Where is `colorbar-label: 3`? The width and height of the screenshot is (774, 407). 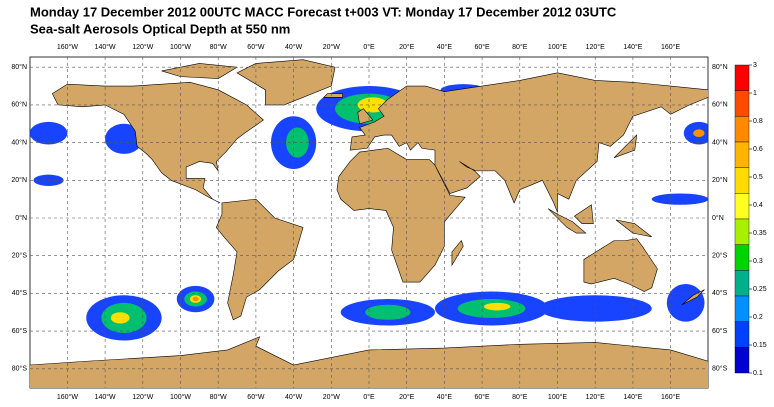
colorbar-label: 3 is located at coordinates (755, 65).